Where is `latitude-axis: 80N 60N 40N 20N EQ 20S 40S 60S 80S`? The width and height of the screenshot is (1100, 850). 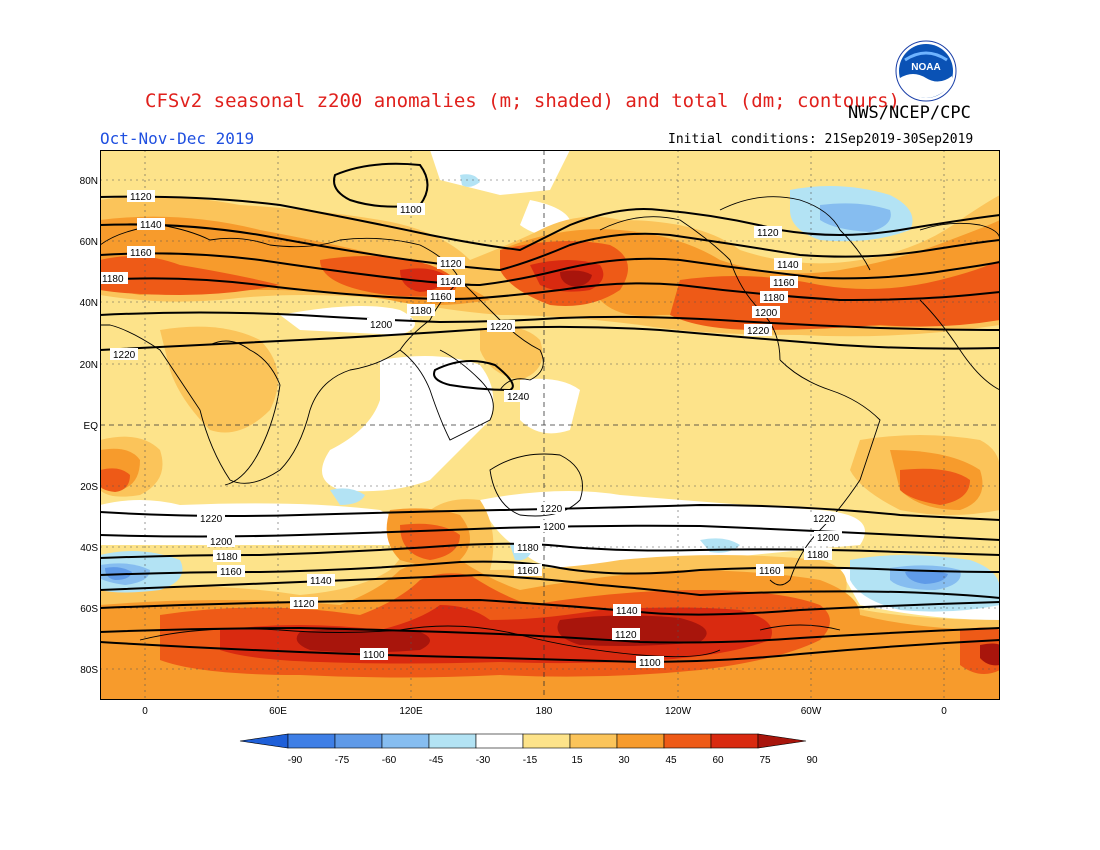 latitude-axis: 80N 60N 40N 20N EQ 20S 40S 60S 80S is located at coordinates (89, 426).